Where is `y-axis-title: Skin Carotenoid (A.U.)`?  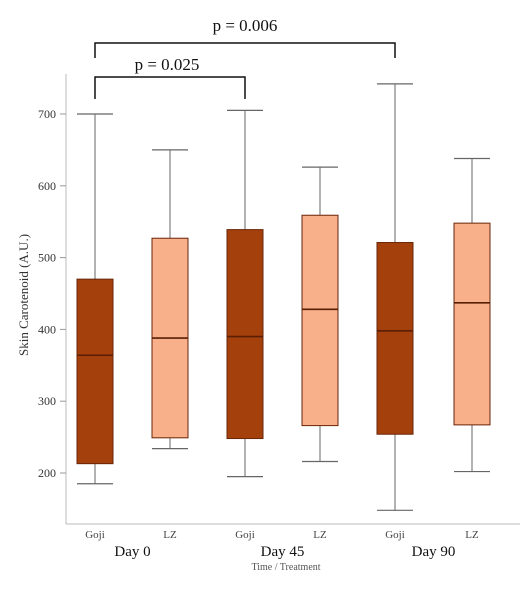 y-axis-title: Skin Carotenoid (A.U.) is located at coordinates (23, 295).